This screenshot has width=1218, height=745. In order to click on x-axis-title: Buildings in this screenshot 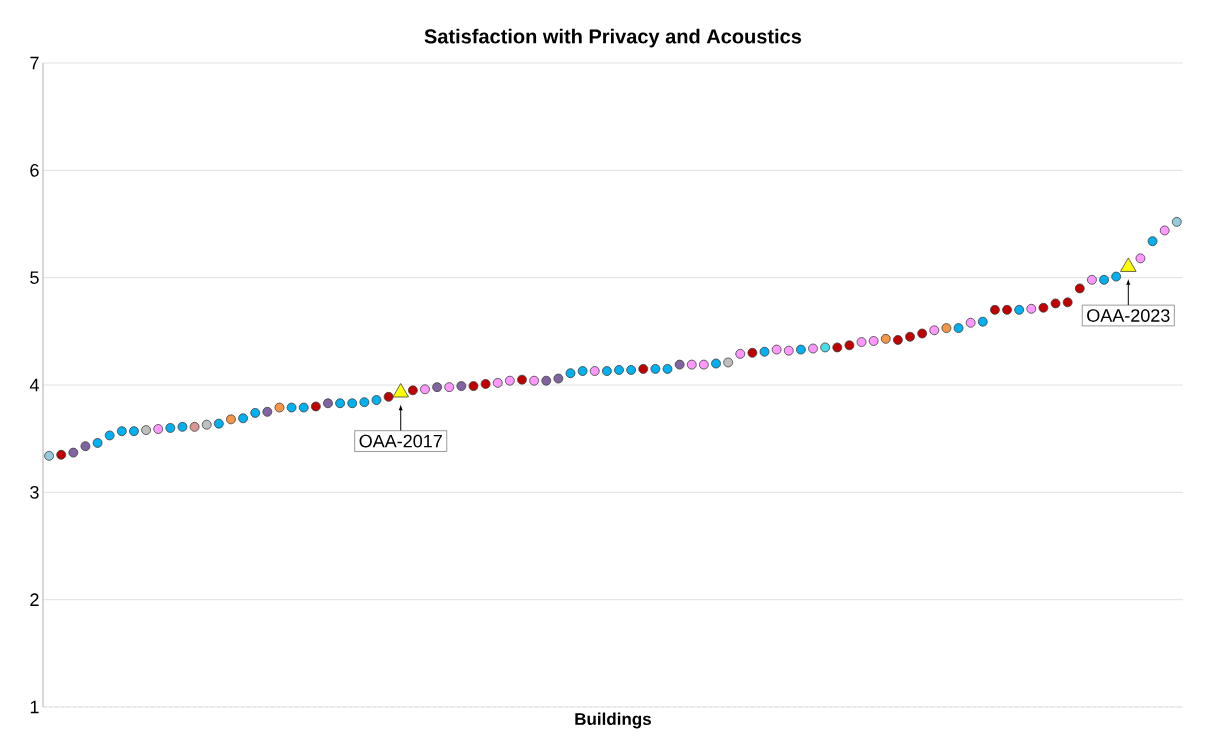, I will do `click(613, 720)`.